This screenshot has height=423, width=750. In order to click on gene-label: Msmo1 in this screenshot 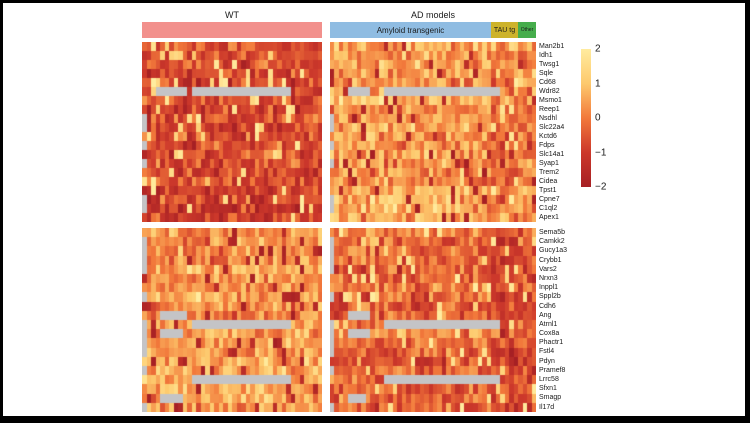, I will do `click(550, 100)`.